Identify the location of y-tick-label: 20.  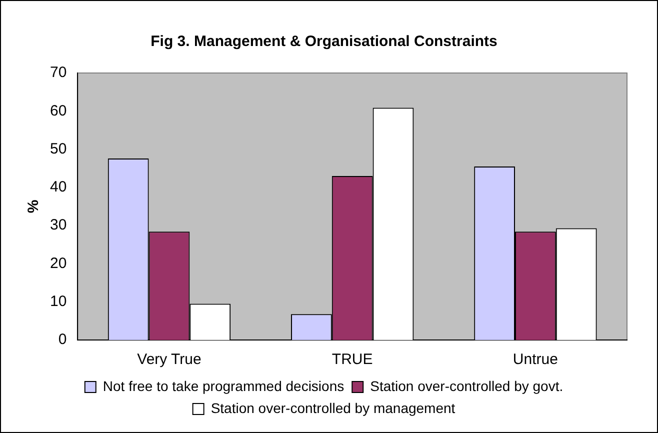
(58, 263).